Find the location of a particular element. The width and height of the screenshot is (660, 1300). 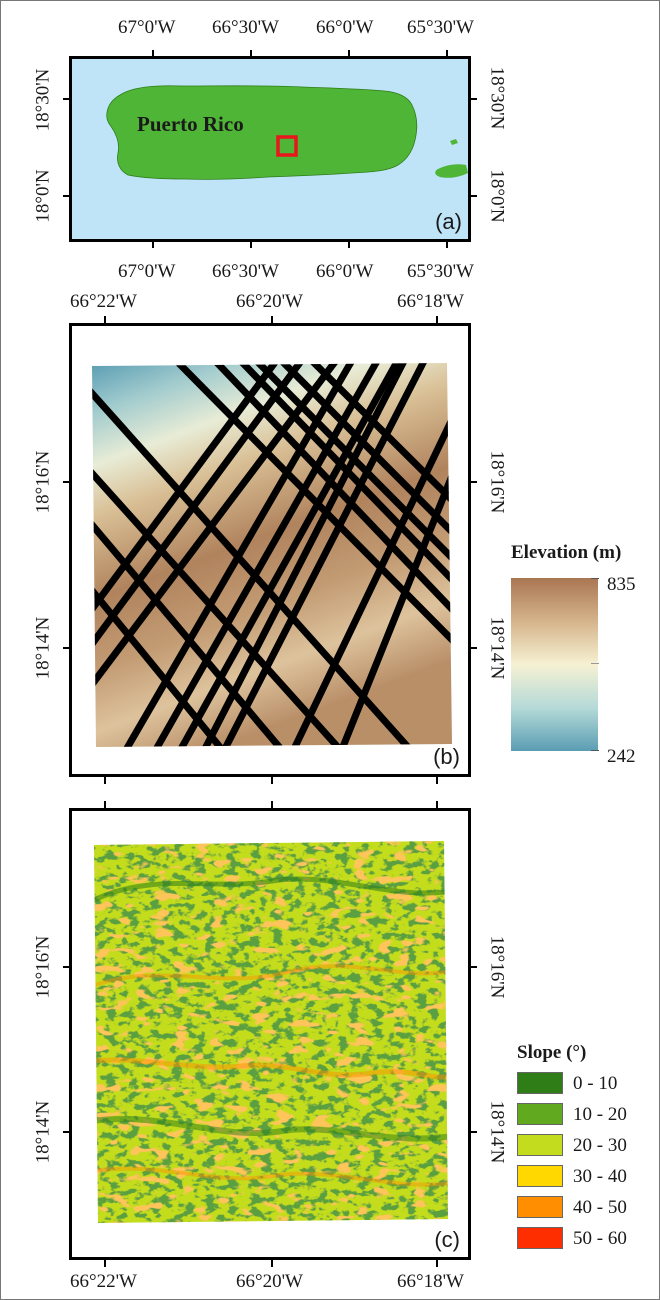

panel-a-left-lat-label: 18°30'N is located at coordinates (43, 100).